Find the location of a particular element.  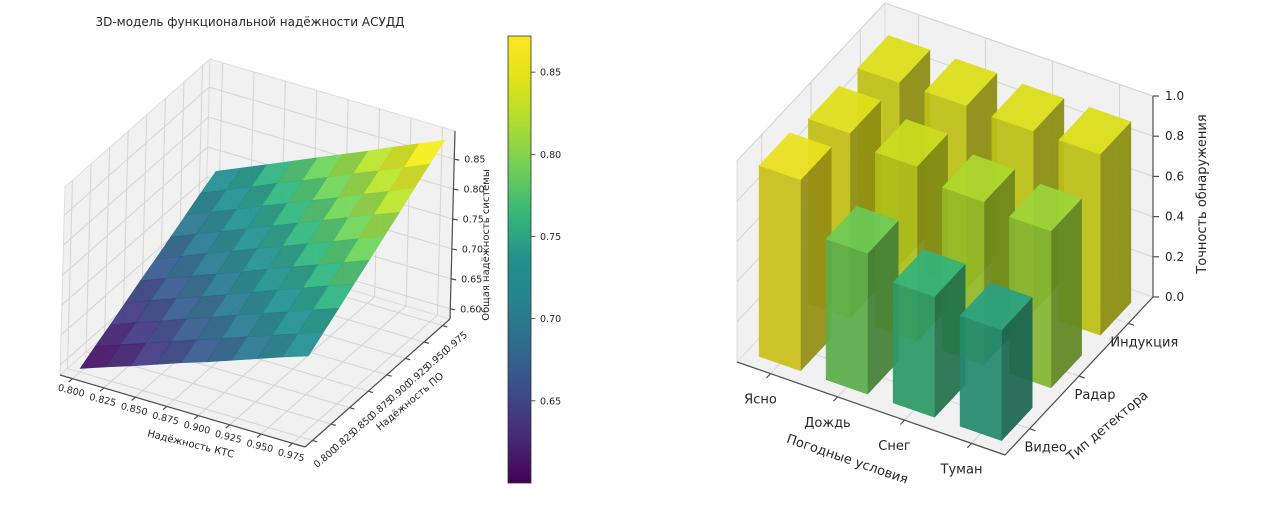

weather-tick-label: Дождь is located at coordinates (827, 423).